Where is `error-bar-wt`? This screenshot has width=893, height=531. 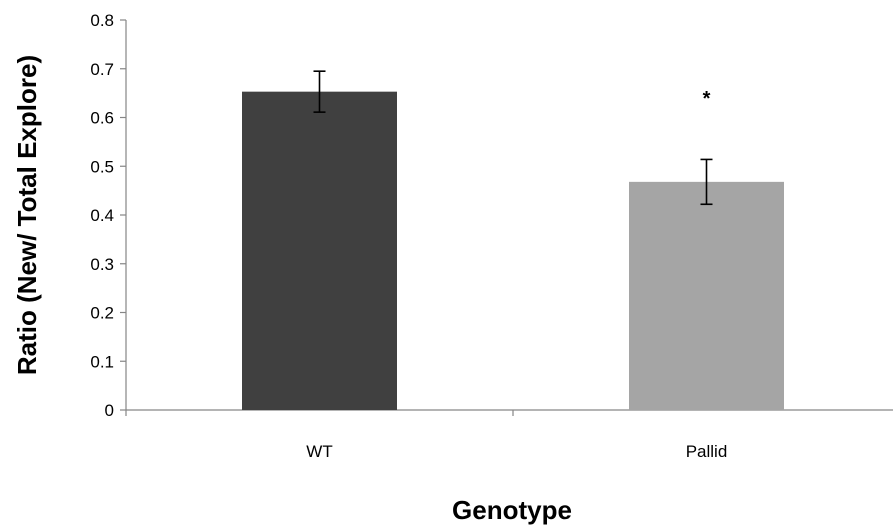
error-bar-wt is located at coordinates (319, 91).